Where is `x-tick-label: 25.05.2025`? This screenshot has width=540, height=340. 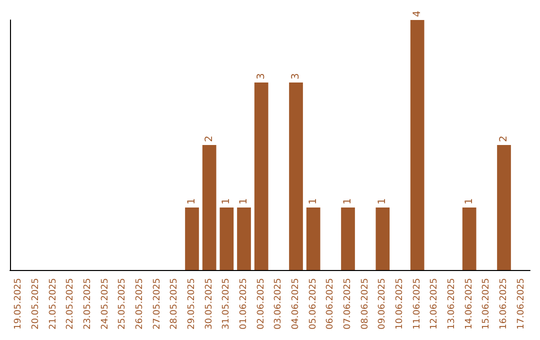
x-tick-label: 25.05.2025 is located at coordinates (123, 304).